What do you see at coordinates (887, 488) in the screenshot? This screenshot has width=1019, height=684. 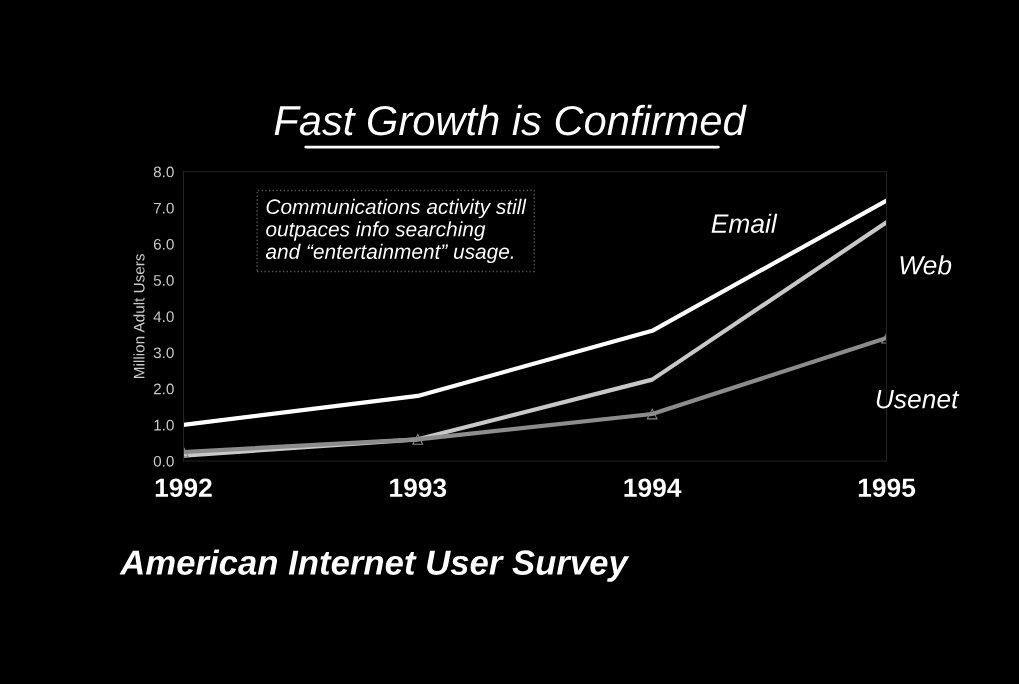 I see `x-tick-label: 1995` at bounding box center [887, 488].